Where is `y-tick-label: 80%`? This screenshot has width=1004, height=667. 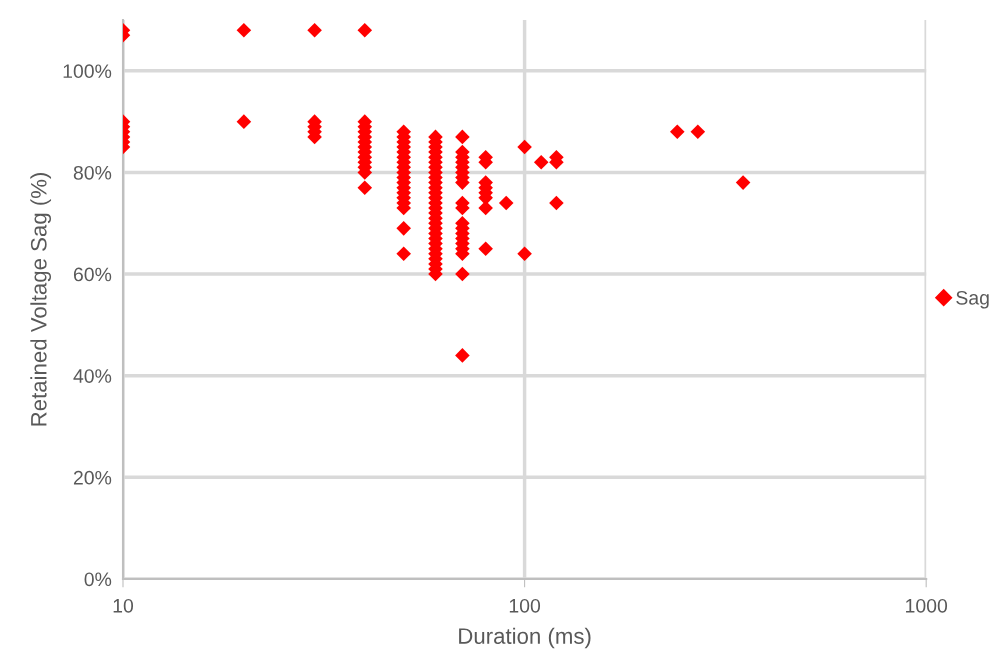
y-tick-label: 80% is located at coordinates (92, 172).